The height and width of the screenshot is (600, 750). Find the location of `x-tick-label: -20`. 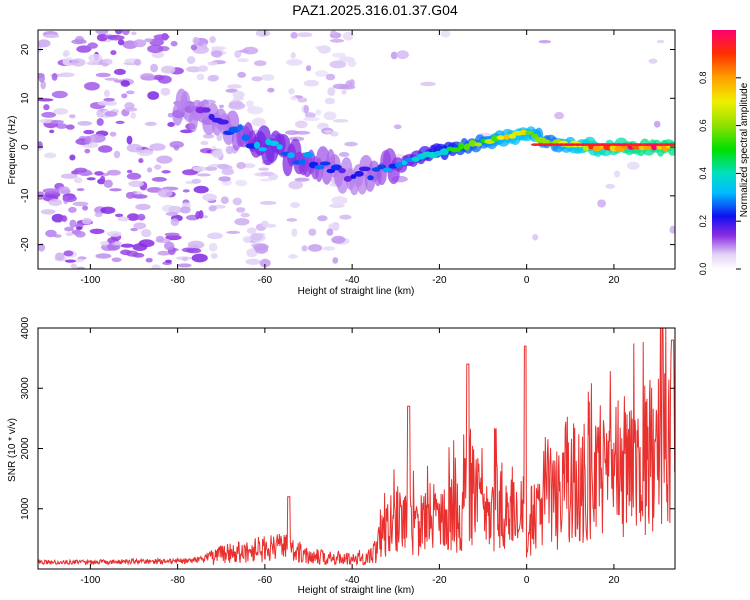

x-tick-label: -20 is located at coordinates (439, 580).